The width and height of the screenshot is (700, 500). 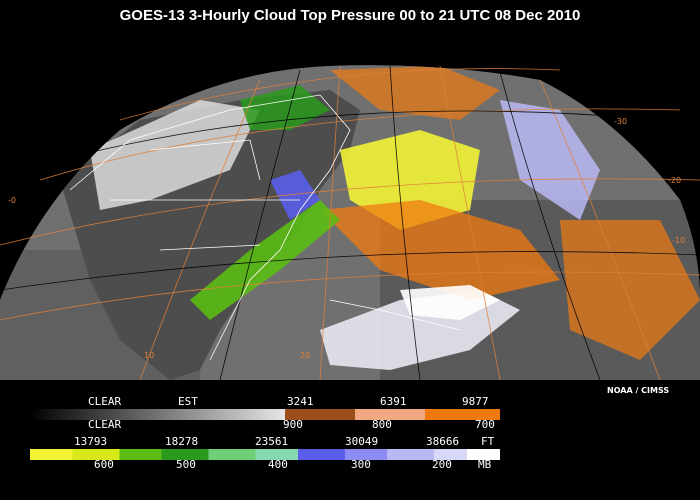 What do you see at coordinates (485, 464) in the screenshot?
I see `legend-label-mb: MB` at bounding box center [485, 464].